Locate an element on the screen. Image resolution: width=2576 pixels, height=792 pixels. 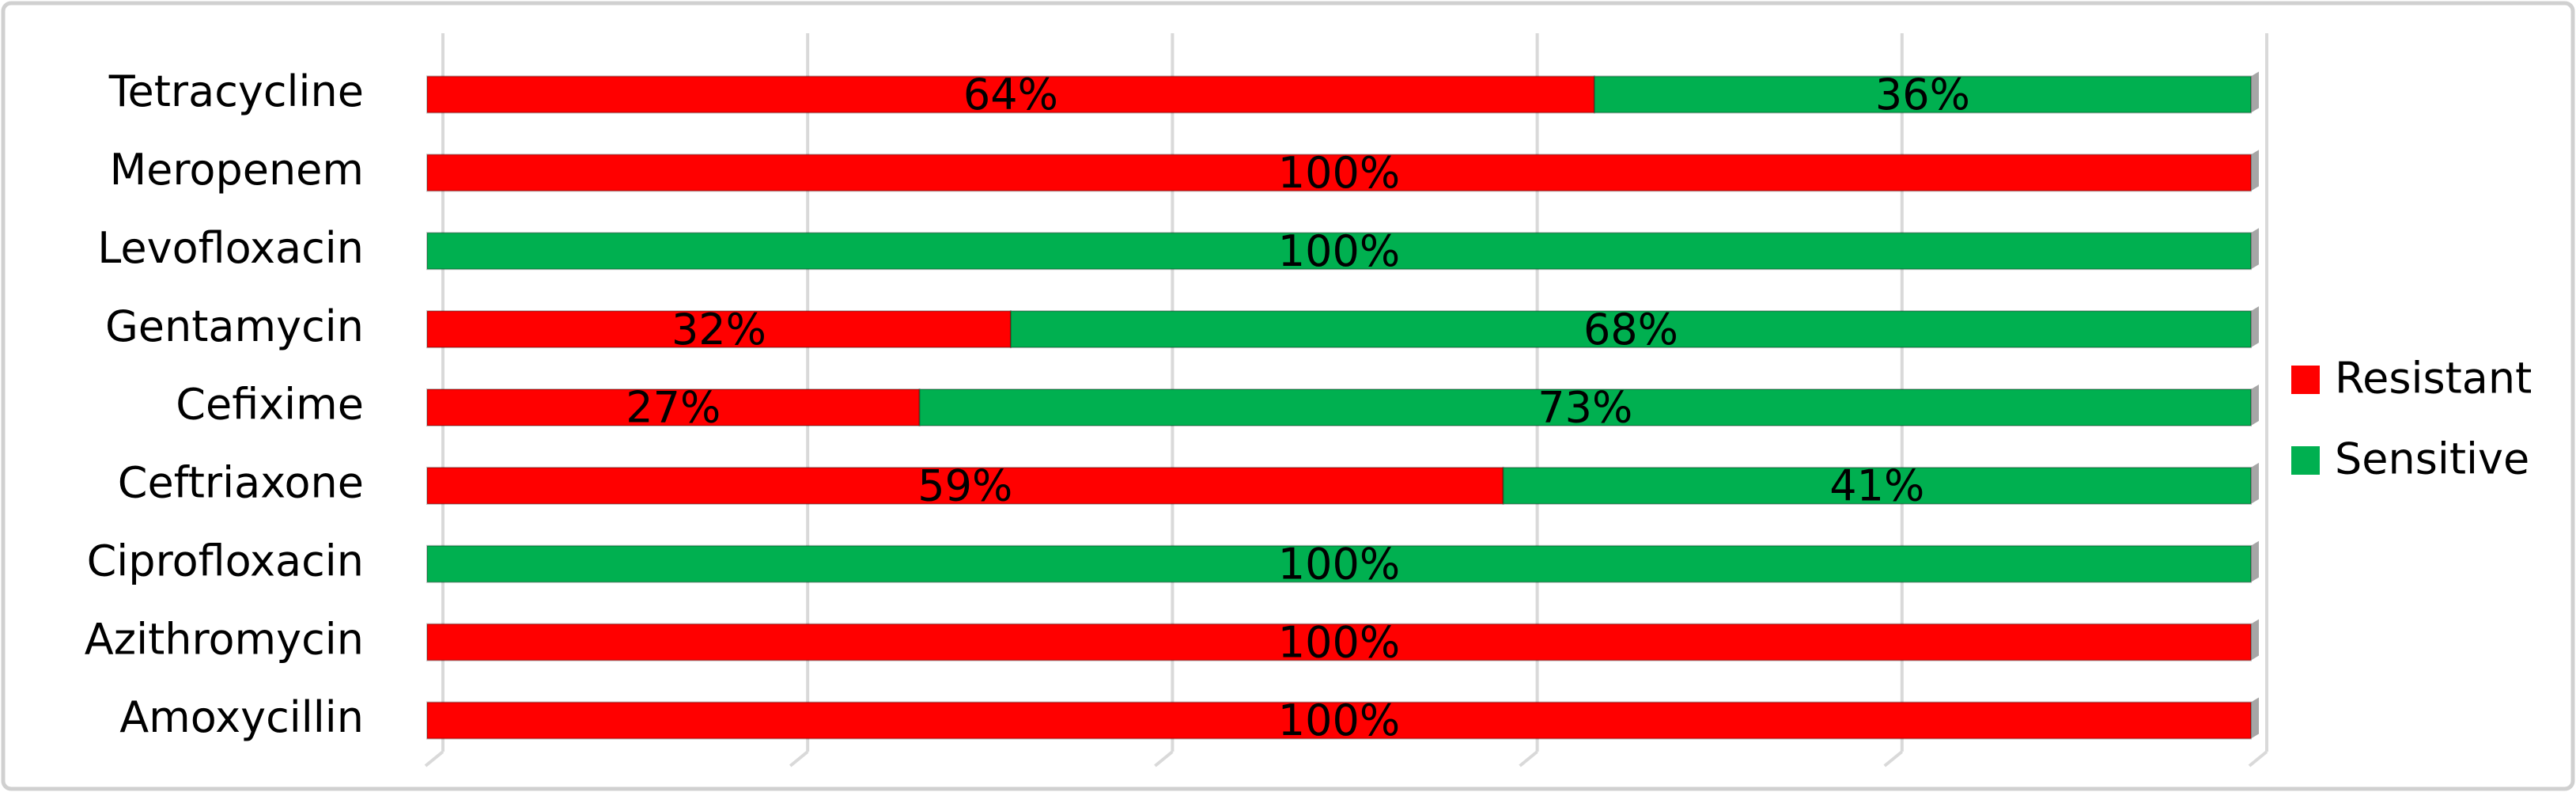
y-tick-label: Amoxycillin is located at coordinates (241, 717).